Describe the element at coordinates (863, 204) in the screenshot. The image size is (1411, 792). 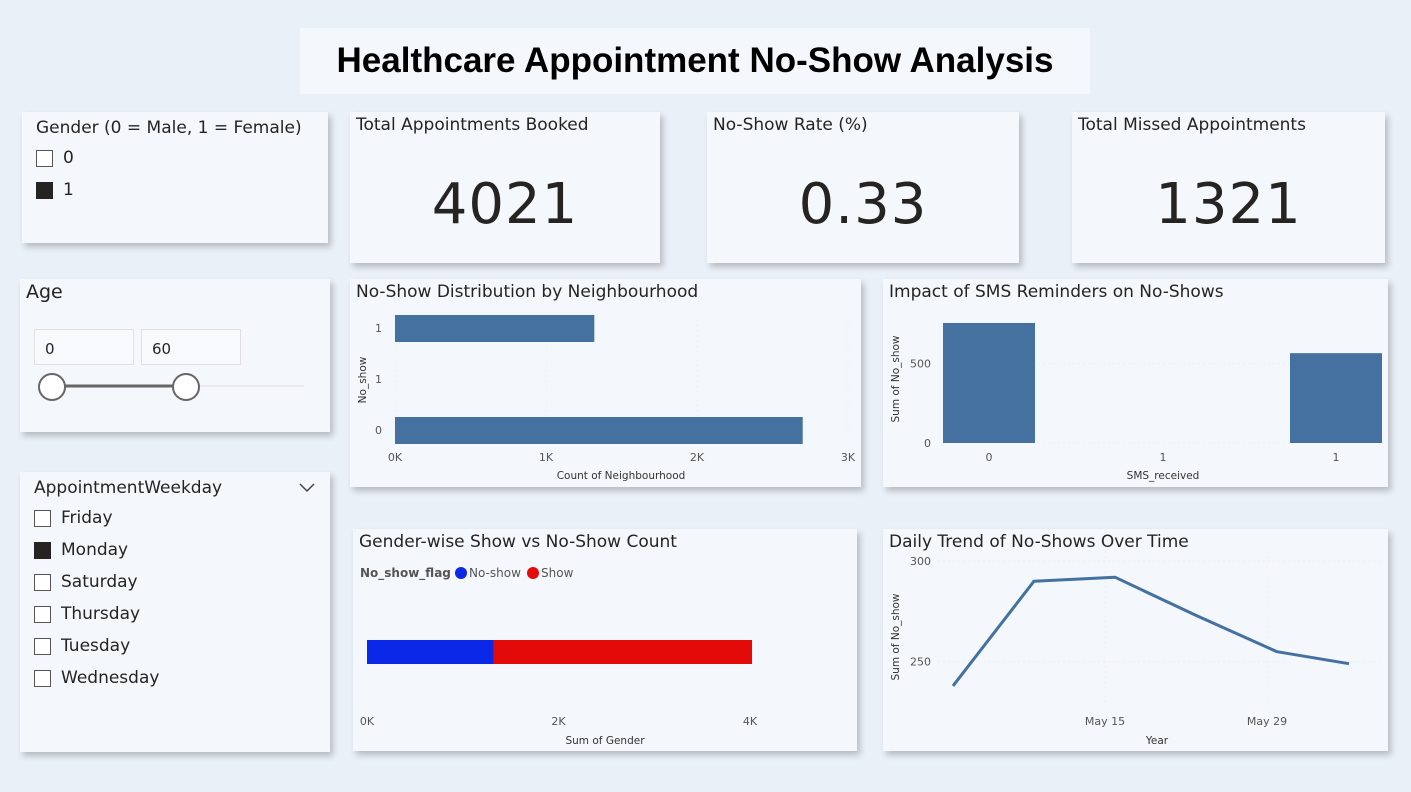
I see `kpi-value: 0.33` at that location.